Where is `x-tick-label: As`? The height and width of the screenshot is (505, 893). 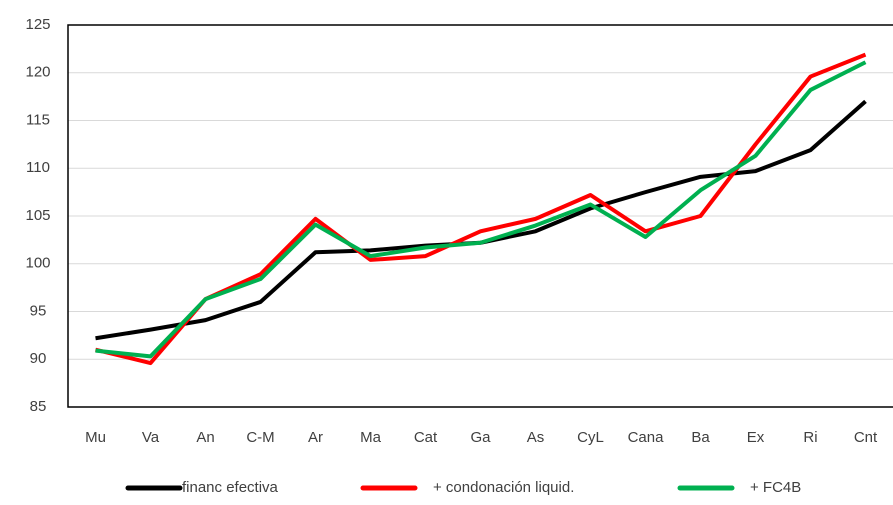
x-tick-label: As is located at coordinates (536, 437).